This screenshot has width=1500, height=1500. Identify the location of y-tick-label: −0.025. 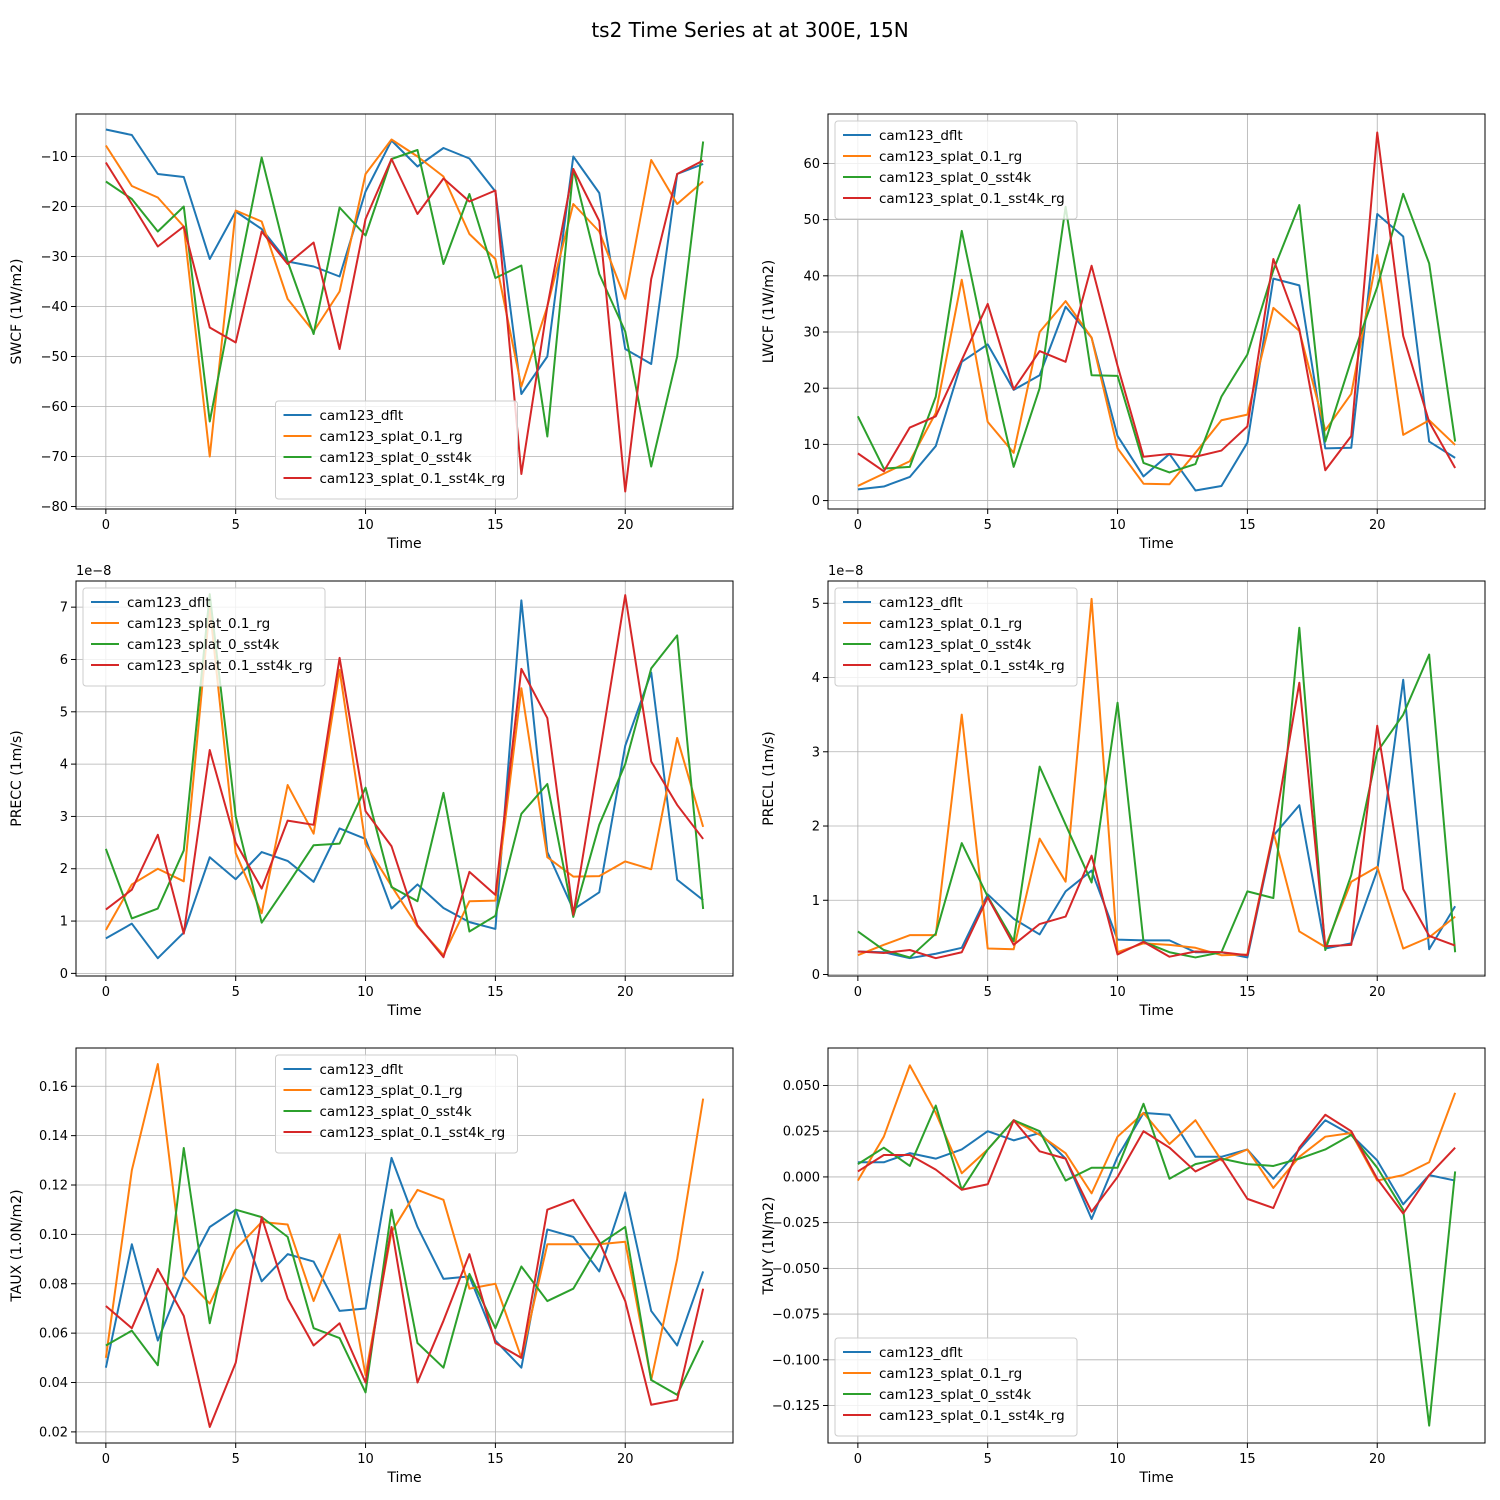
(796, 1223).